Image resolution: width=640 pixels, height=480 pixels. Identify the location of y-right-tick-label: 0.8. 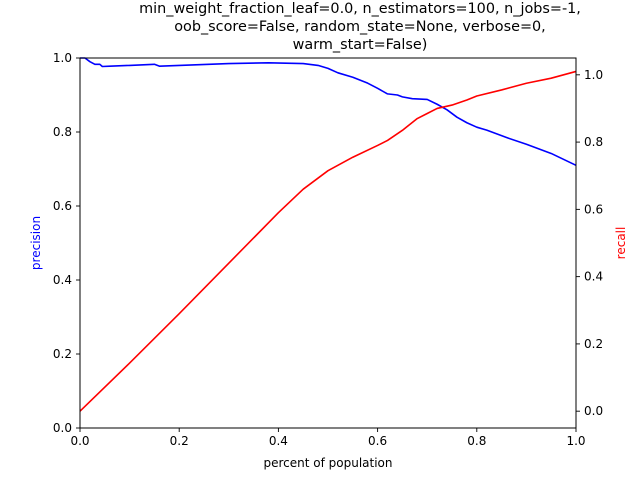
(593, 142).